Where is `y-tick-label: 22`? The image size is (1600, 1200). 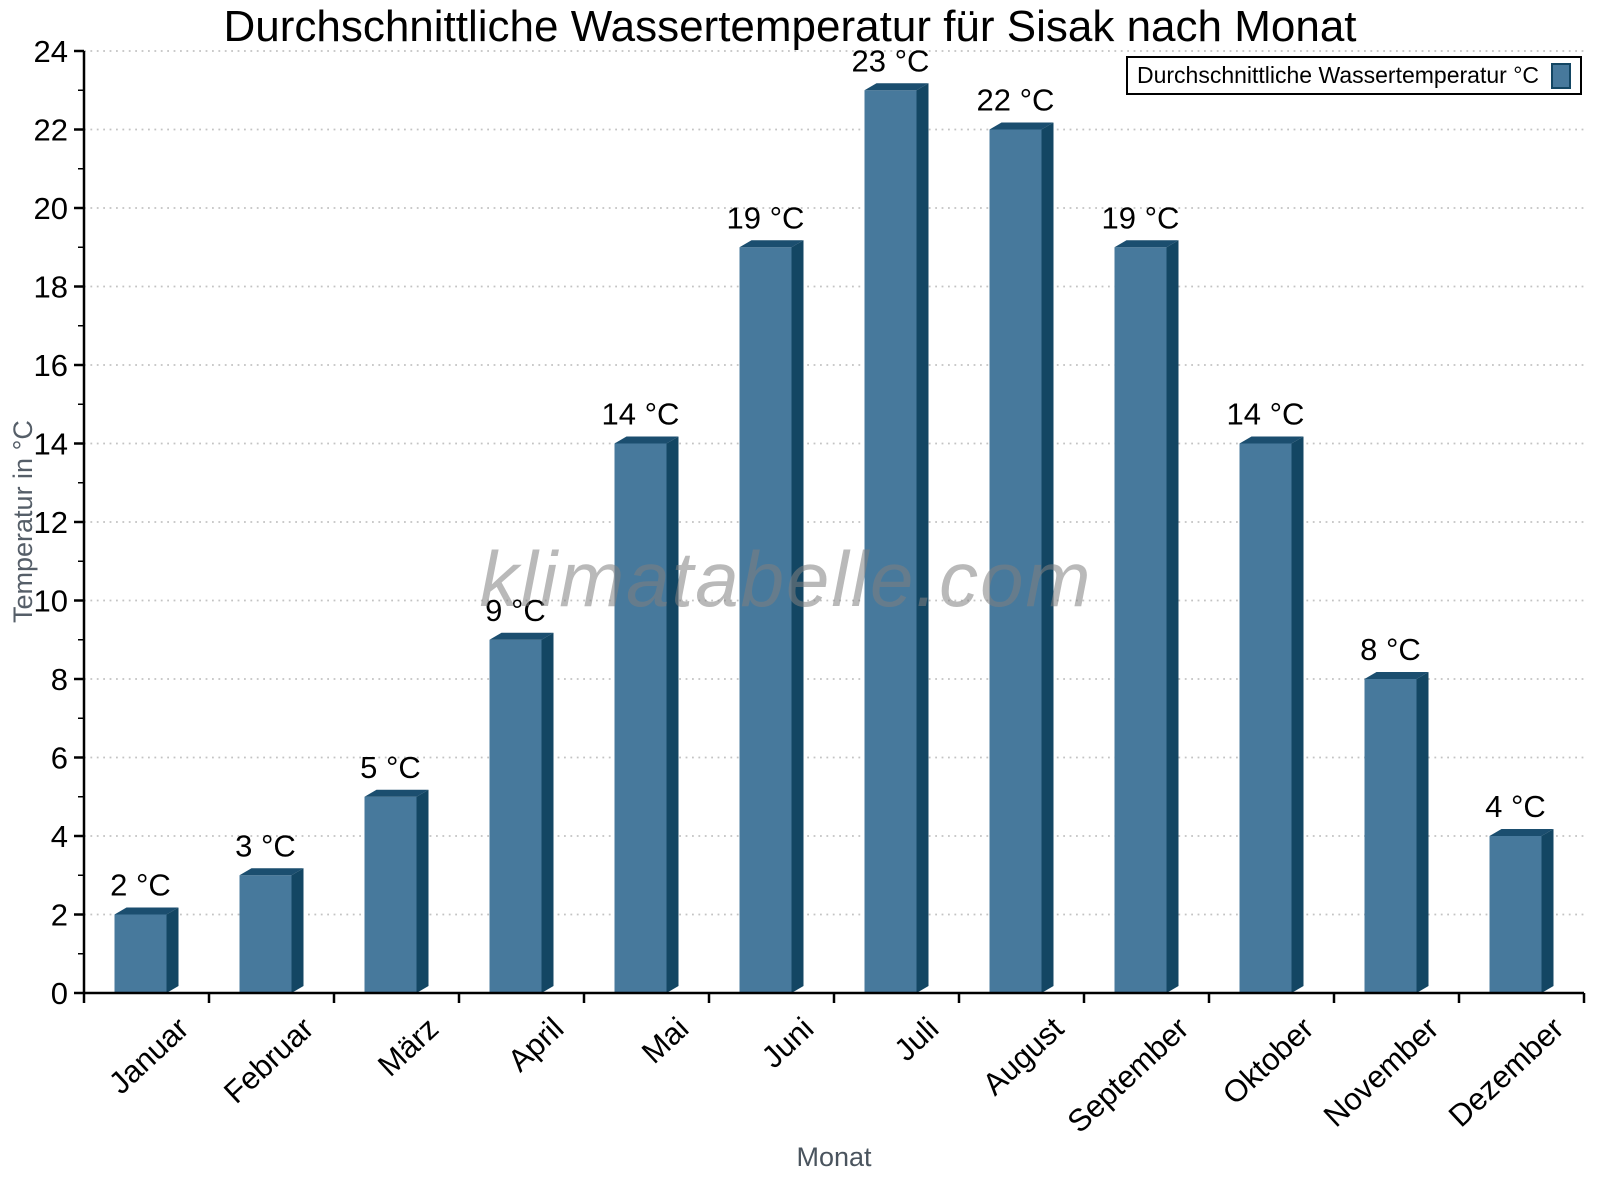
y-tick-label: 22 is located at coordinates (51, 130).